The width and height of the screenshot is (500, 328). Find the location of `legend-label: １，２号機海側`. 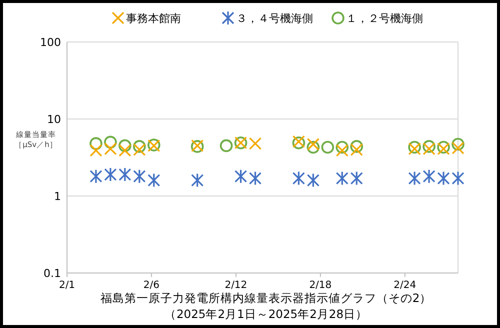

legend-label: １，２号機海側 is located at coordinates (384, 18).